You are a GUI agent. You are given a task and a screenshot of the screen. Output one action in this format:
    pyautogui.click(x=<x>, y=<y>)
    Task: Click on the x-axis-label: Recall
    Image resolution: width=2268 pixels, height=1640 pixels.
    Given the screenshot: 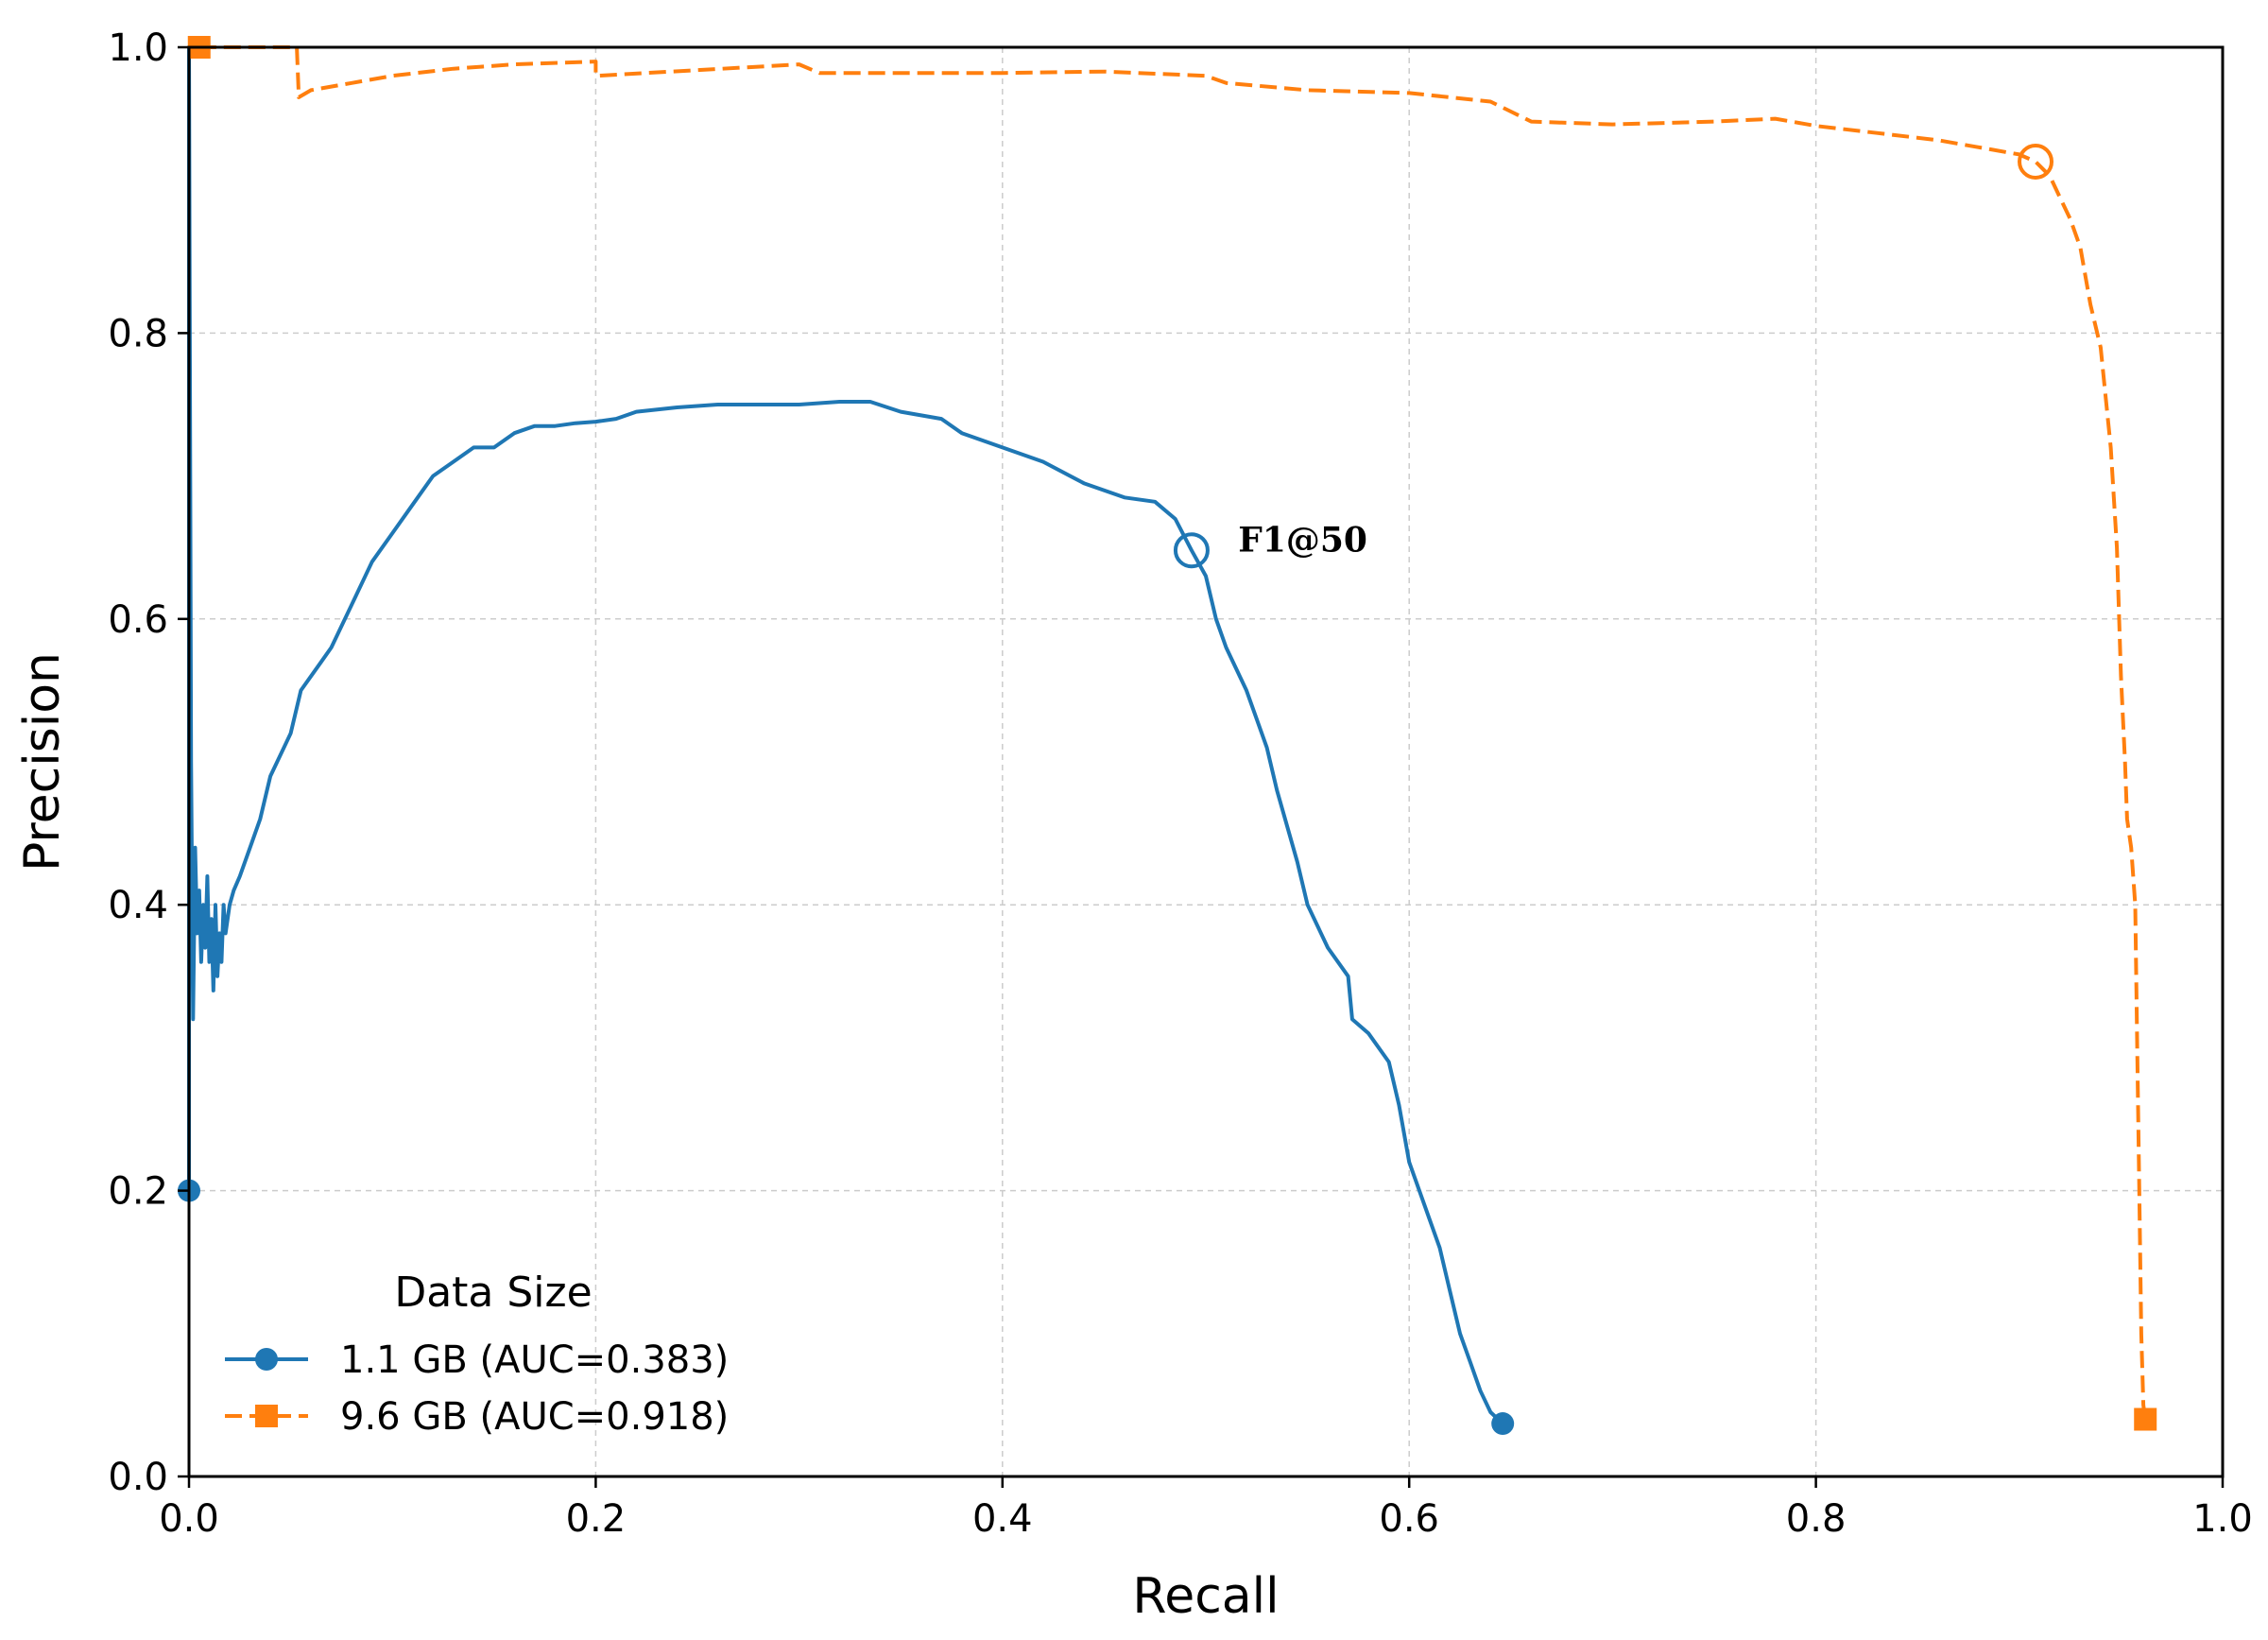 What is the action you would take?
    pyautogui.click(x=1205, y=1596)
    